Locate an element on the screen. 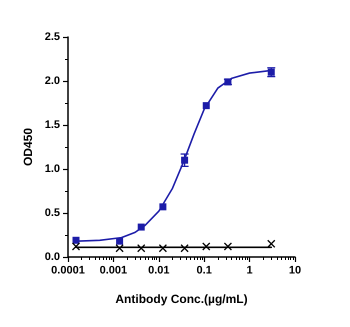  y-tick-label: 1.0 is located at coordinates (52, 169).